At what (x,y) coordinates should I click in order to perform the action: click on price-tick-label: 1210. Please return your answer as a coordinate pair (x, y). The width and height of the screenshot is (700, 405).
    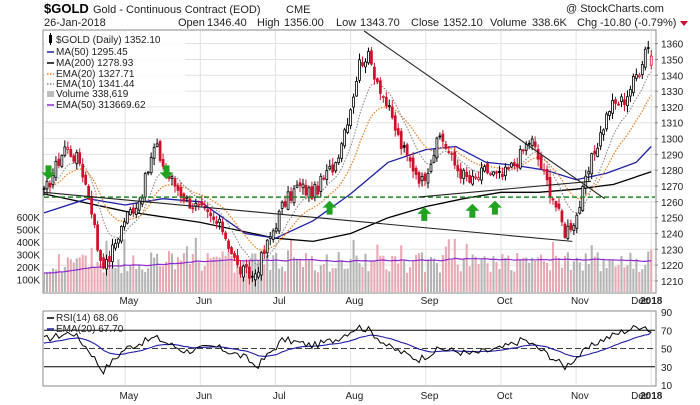
    Looking at the image, I should click on (672, 282).